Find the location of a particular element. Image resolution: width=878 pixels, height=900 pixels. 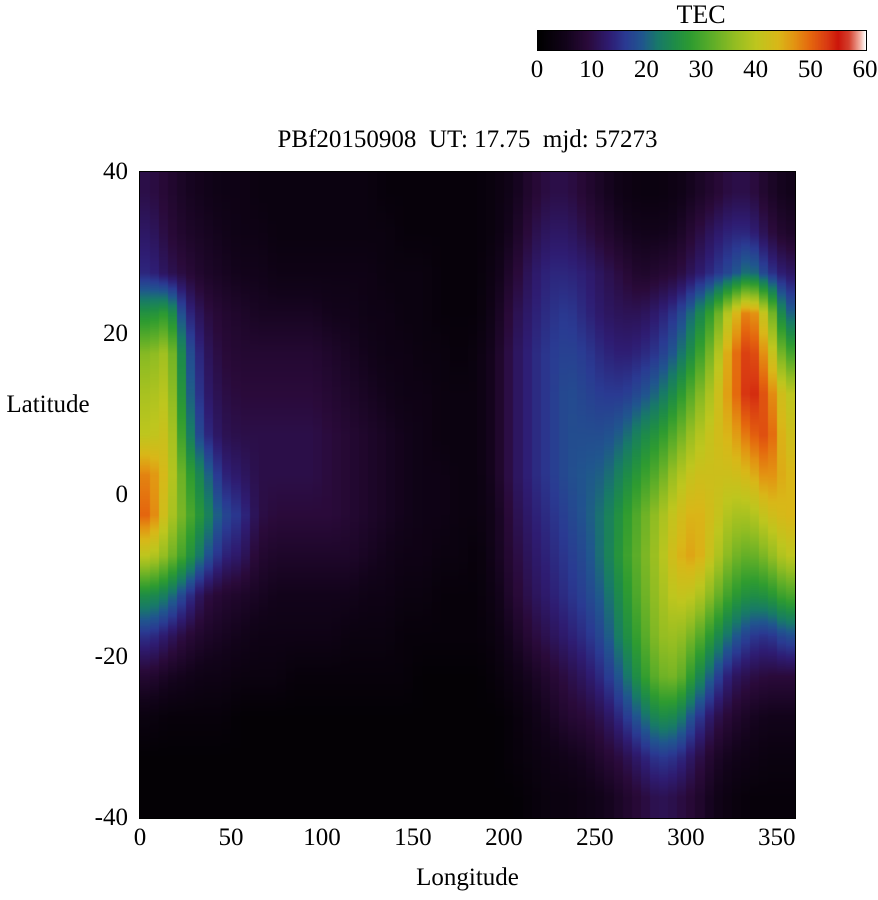

x-tick-label: 300 is located at coordinates (686, 837).